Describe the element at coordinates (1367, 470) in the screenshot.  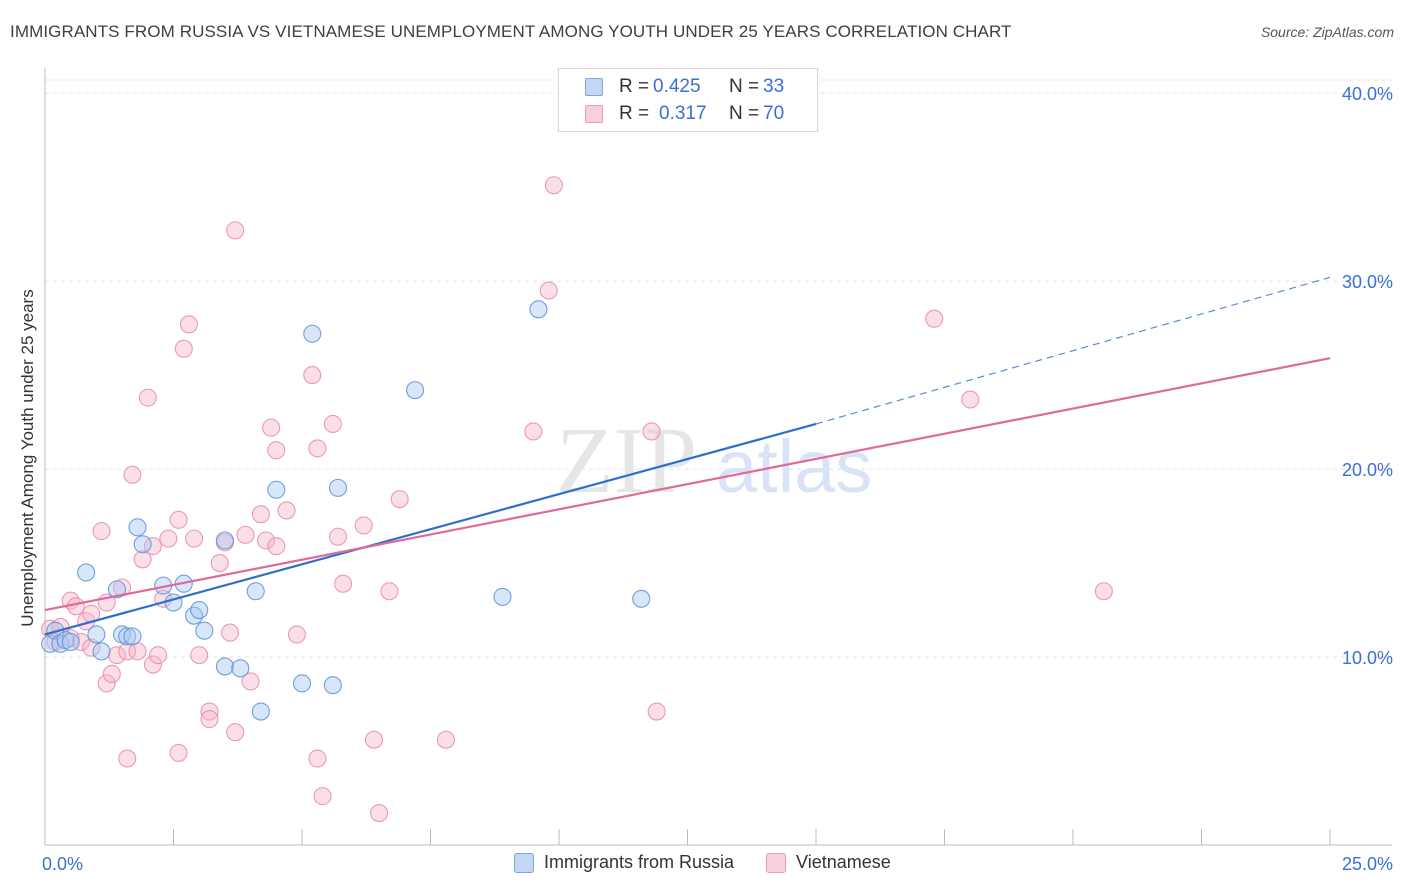
I see `y-tick-label: 20.0%` at that location.